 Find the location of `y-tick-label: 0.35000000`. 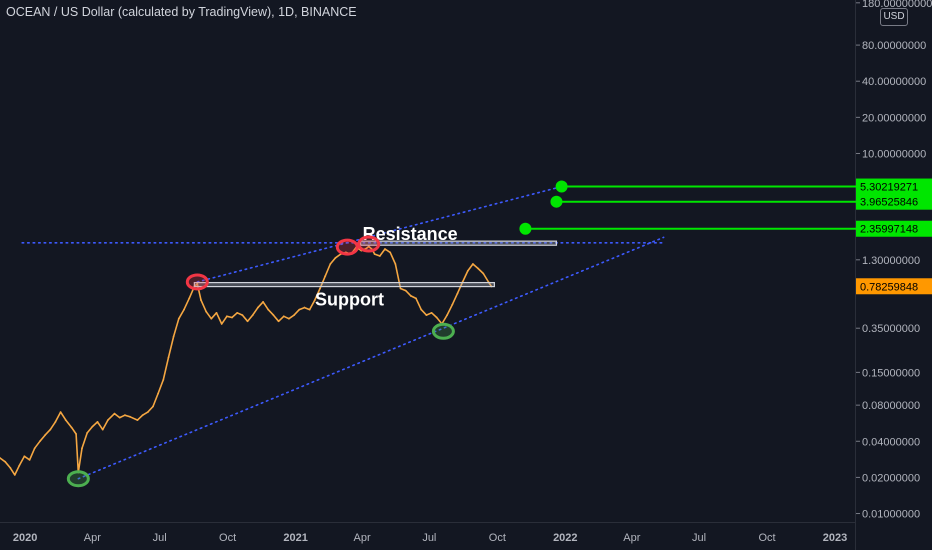

y-tick-label: 0.35000000 is located at coordinates (891, 329).